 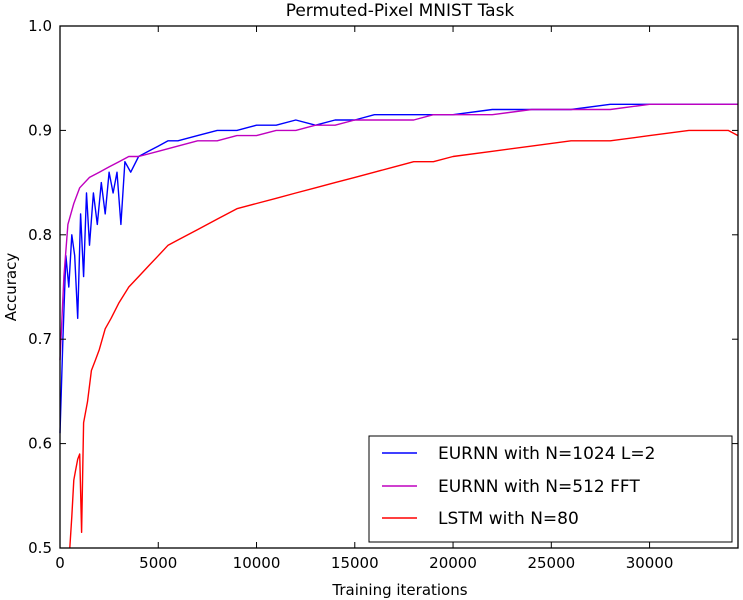 What do you see at coordinates (40, 339) in the screenshot?
I see `y-tick-label: 0.7` at bounding box center [40, 339].